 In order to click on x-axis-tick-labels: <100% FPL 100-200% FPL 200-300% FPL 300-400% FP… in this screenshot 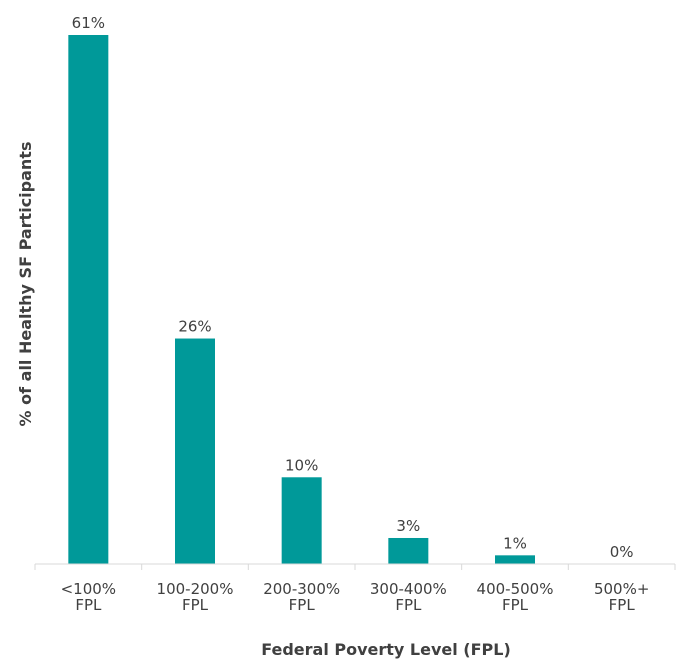, I will do `click(355, 597)`.